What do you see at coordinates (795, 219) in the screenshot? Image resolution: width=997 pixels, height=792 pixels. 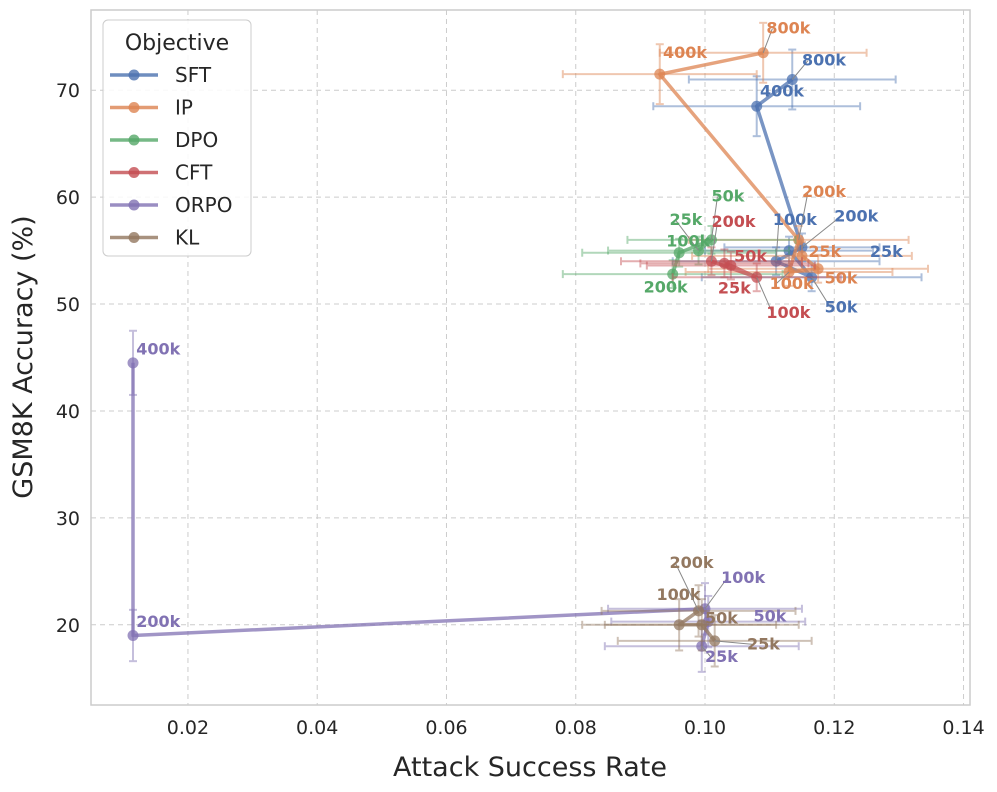 I see `point-label-sft: 100k` at bounding box center [795, 219].